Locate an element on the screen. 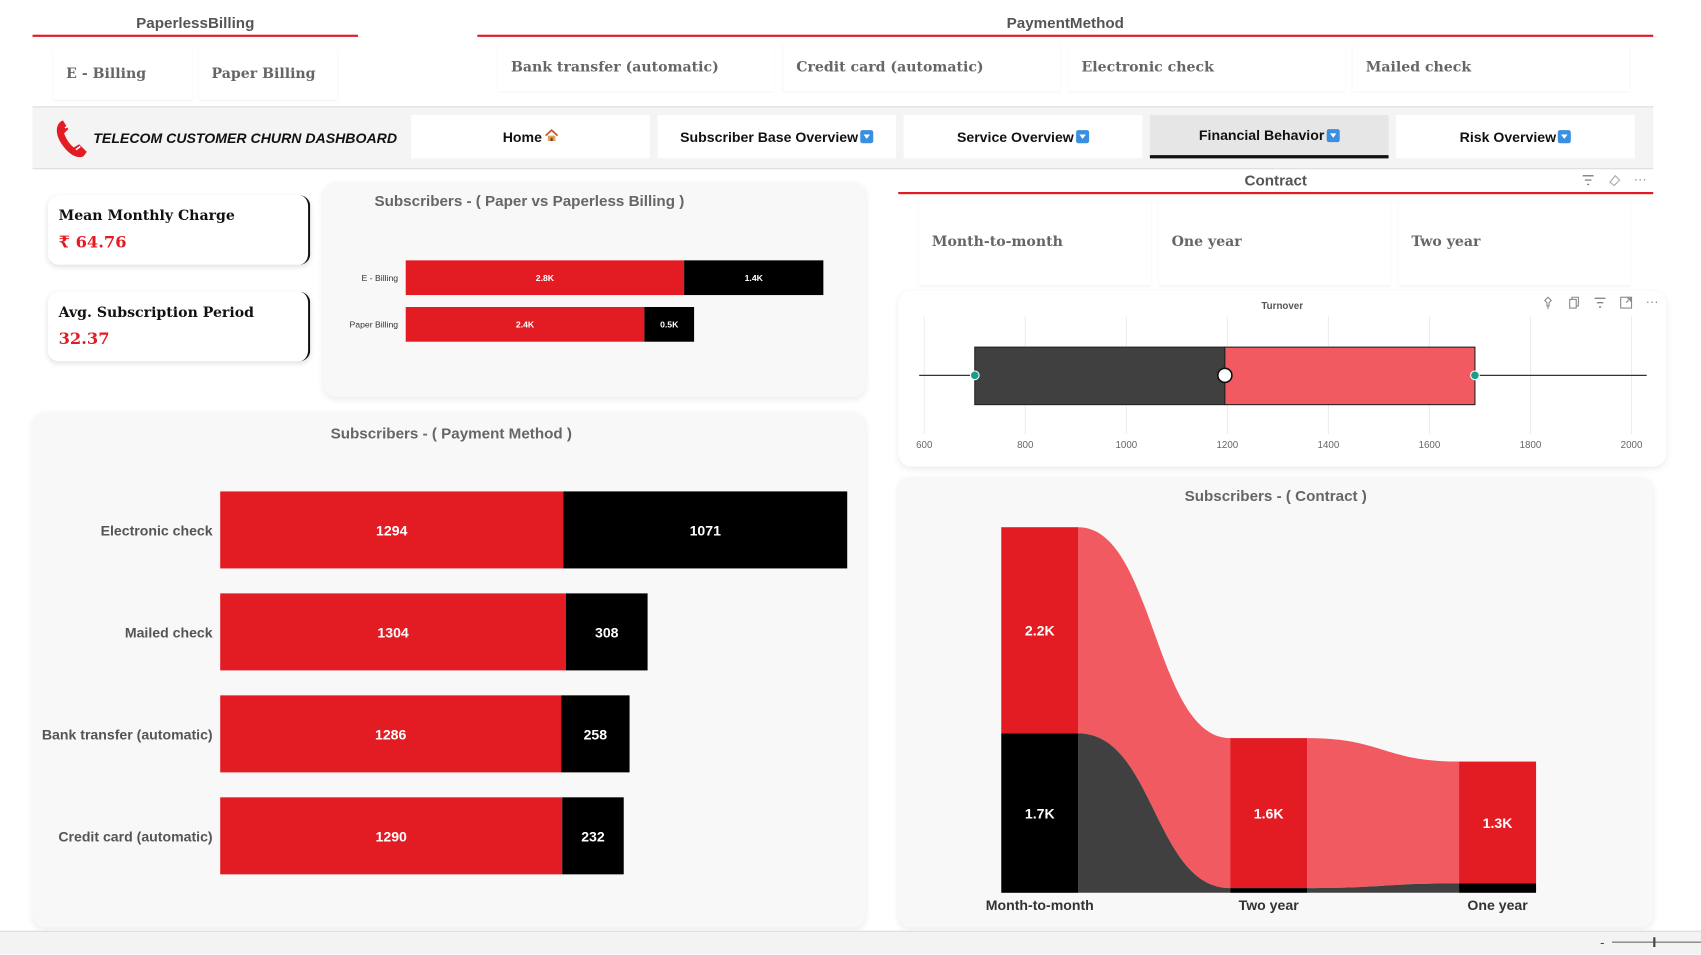 This screenshot has width=1701, height=955. zoom-slider-thumb is located at coordinates (1654, 942).